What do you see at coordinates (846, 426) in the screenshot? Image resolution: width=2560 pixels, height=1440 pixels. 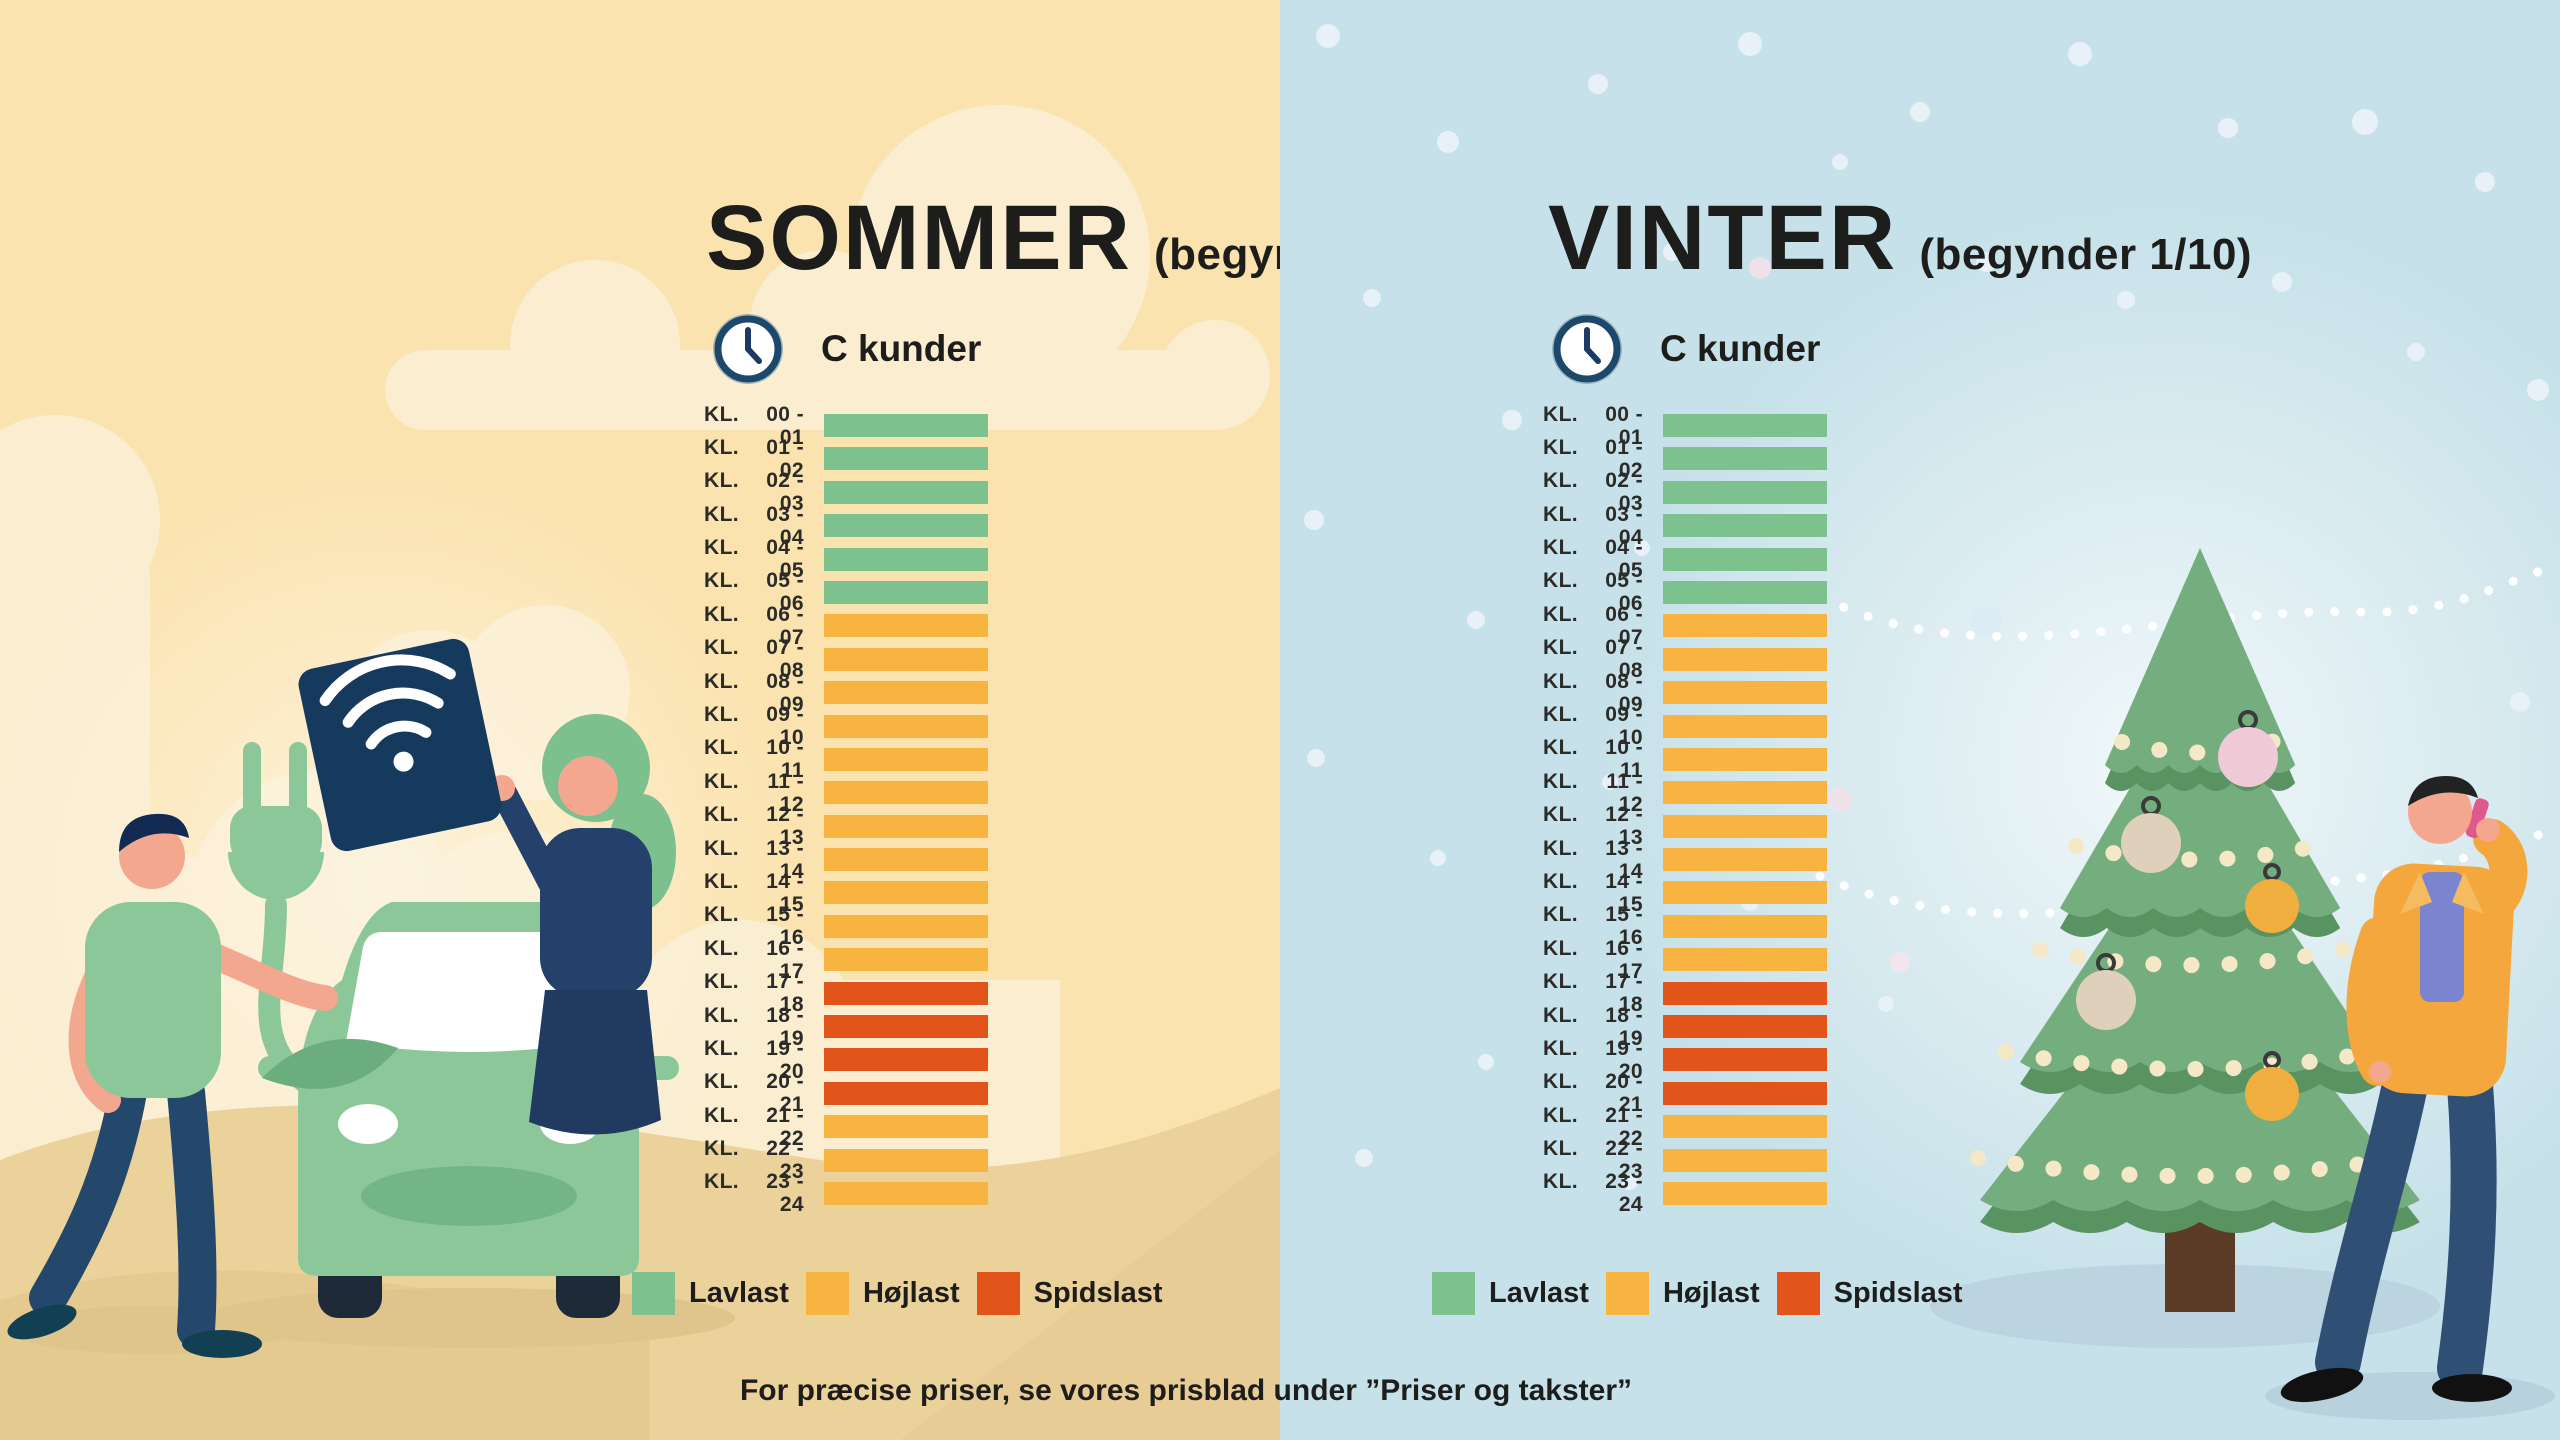 I see `schedule-row: KL. 00 - 01` at bounding box center [846, 426].